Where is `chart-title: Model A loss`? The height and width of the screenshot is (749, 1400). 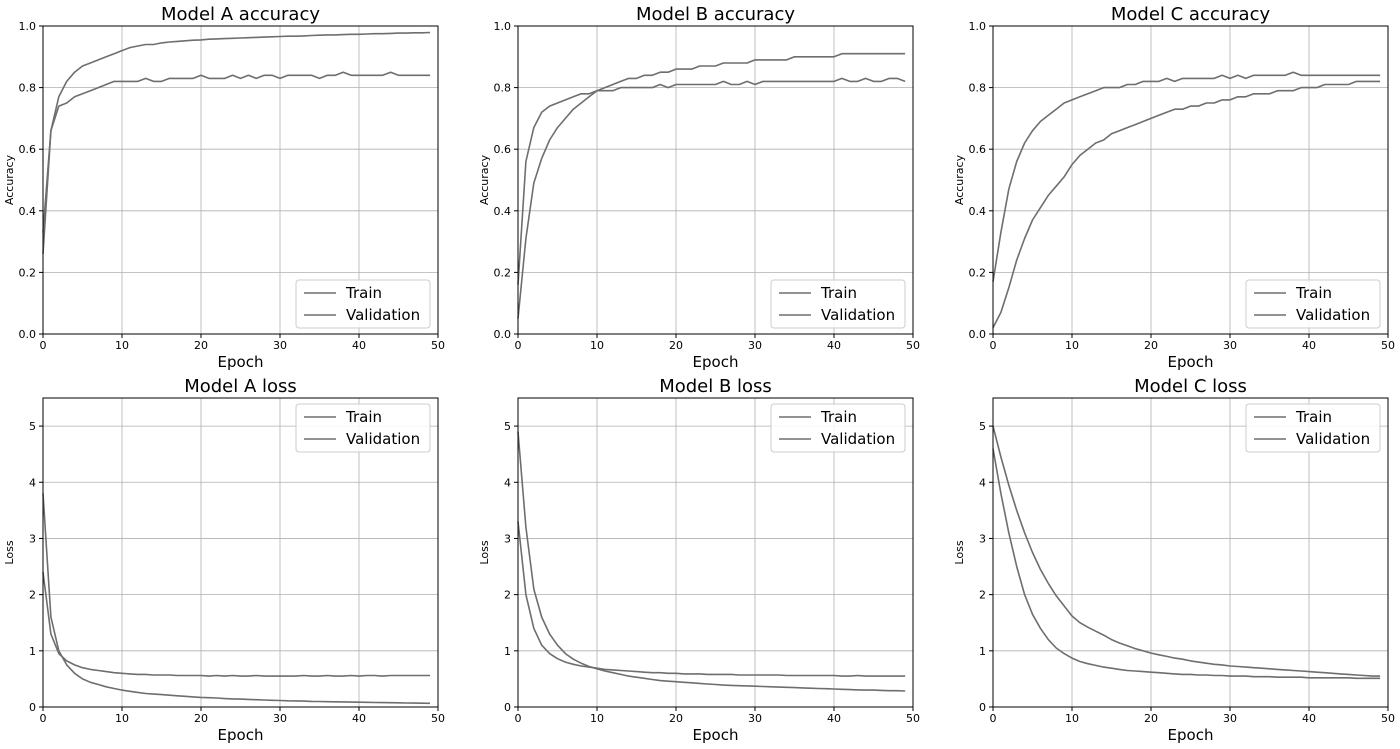 chart-title: Model A loss is located at coordinates (240, 386).